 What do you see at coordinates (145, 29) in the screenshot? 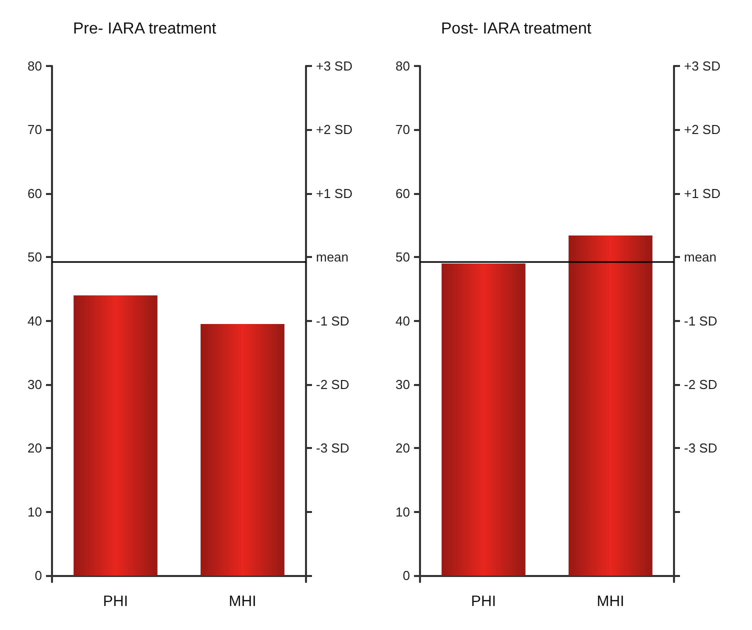
I see `chart-title: Pre- IARA treatment` at bounding box center [145, 29].